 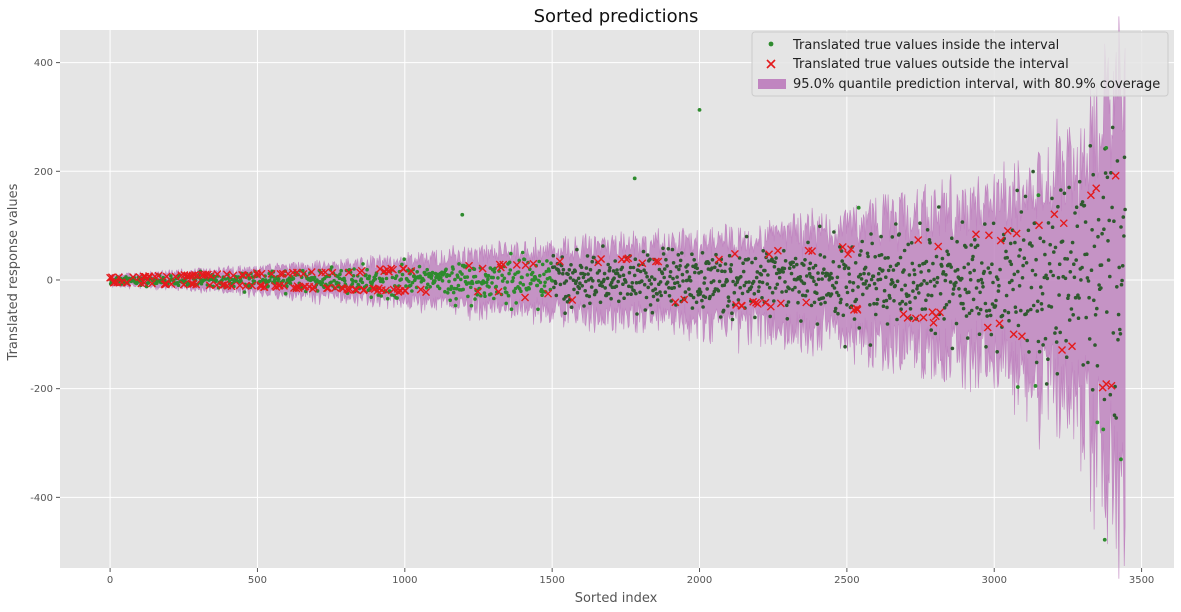 What do you see at coordinates (41, 389) in the screenshot?
I see `y-tick-label: -200` at bounding box center [41, 389].